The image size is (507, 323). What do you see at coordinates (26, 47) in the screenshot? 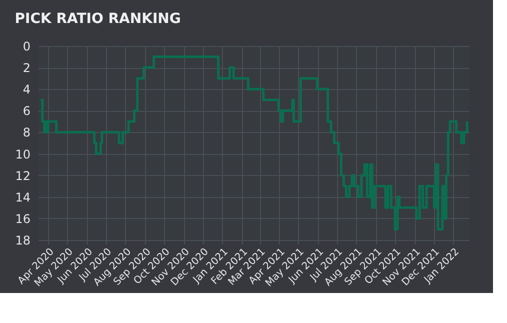
I see `y-tick-label: 0` at bounding box center [26, 47].